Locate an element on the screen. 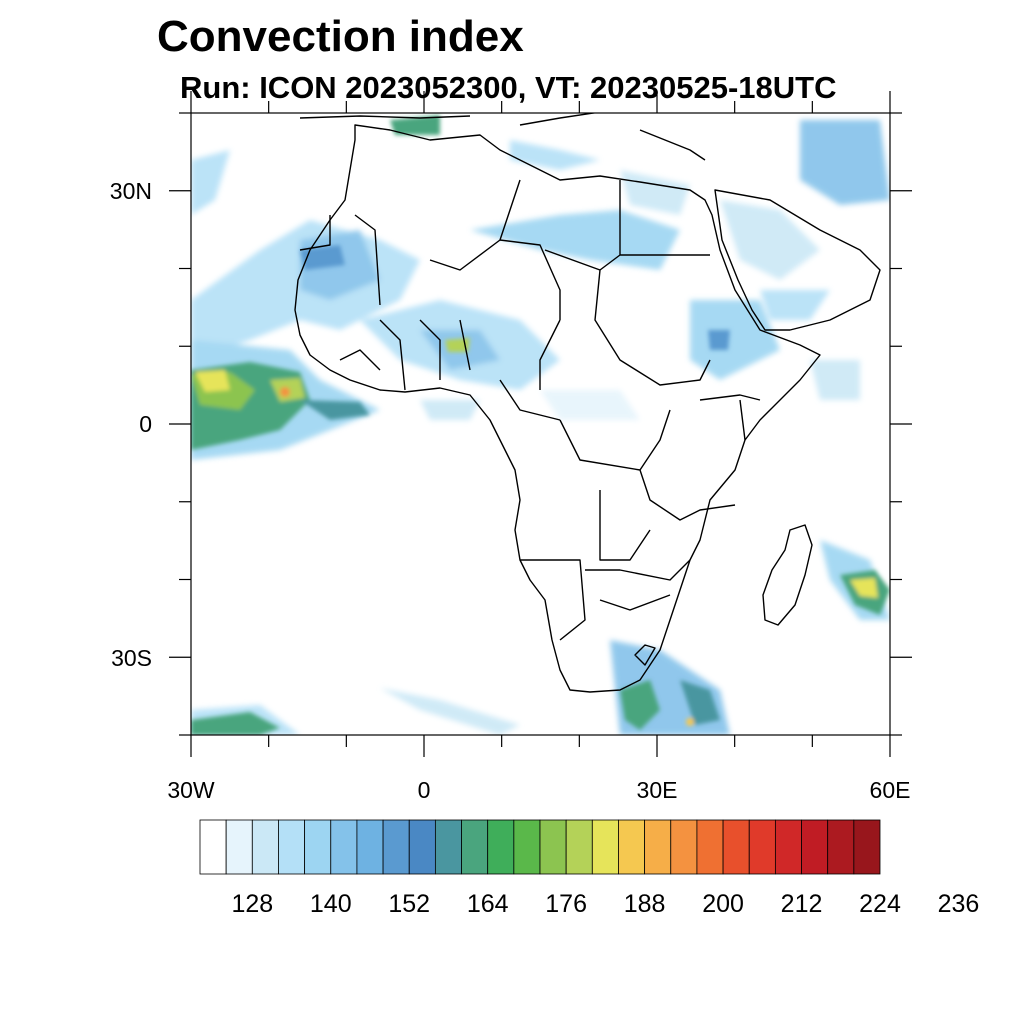  ytick-label-0: 0 is located at coordinates (145, 424).